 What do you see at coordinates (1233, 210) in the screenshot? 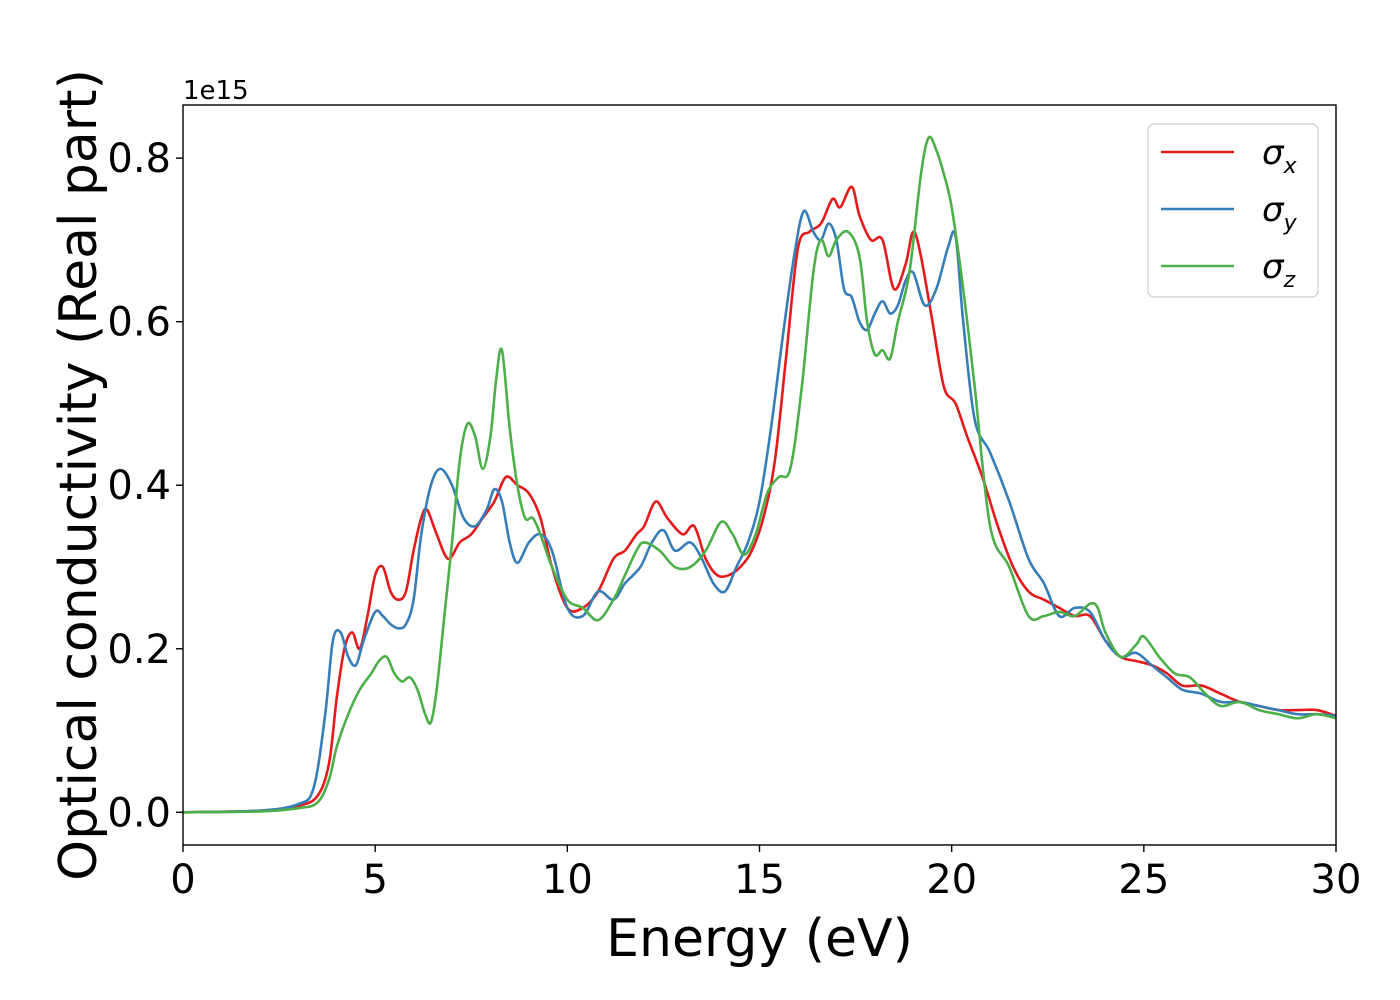
I see `legend-frame` at bounding box center [1233, 210].